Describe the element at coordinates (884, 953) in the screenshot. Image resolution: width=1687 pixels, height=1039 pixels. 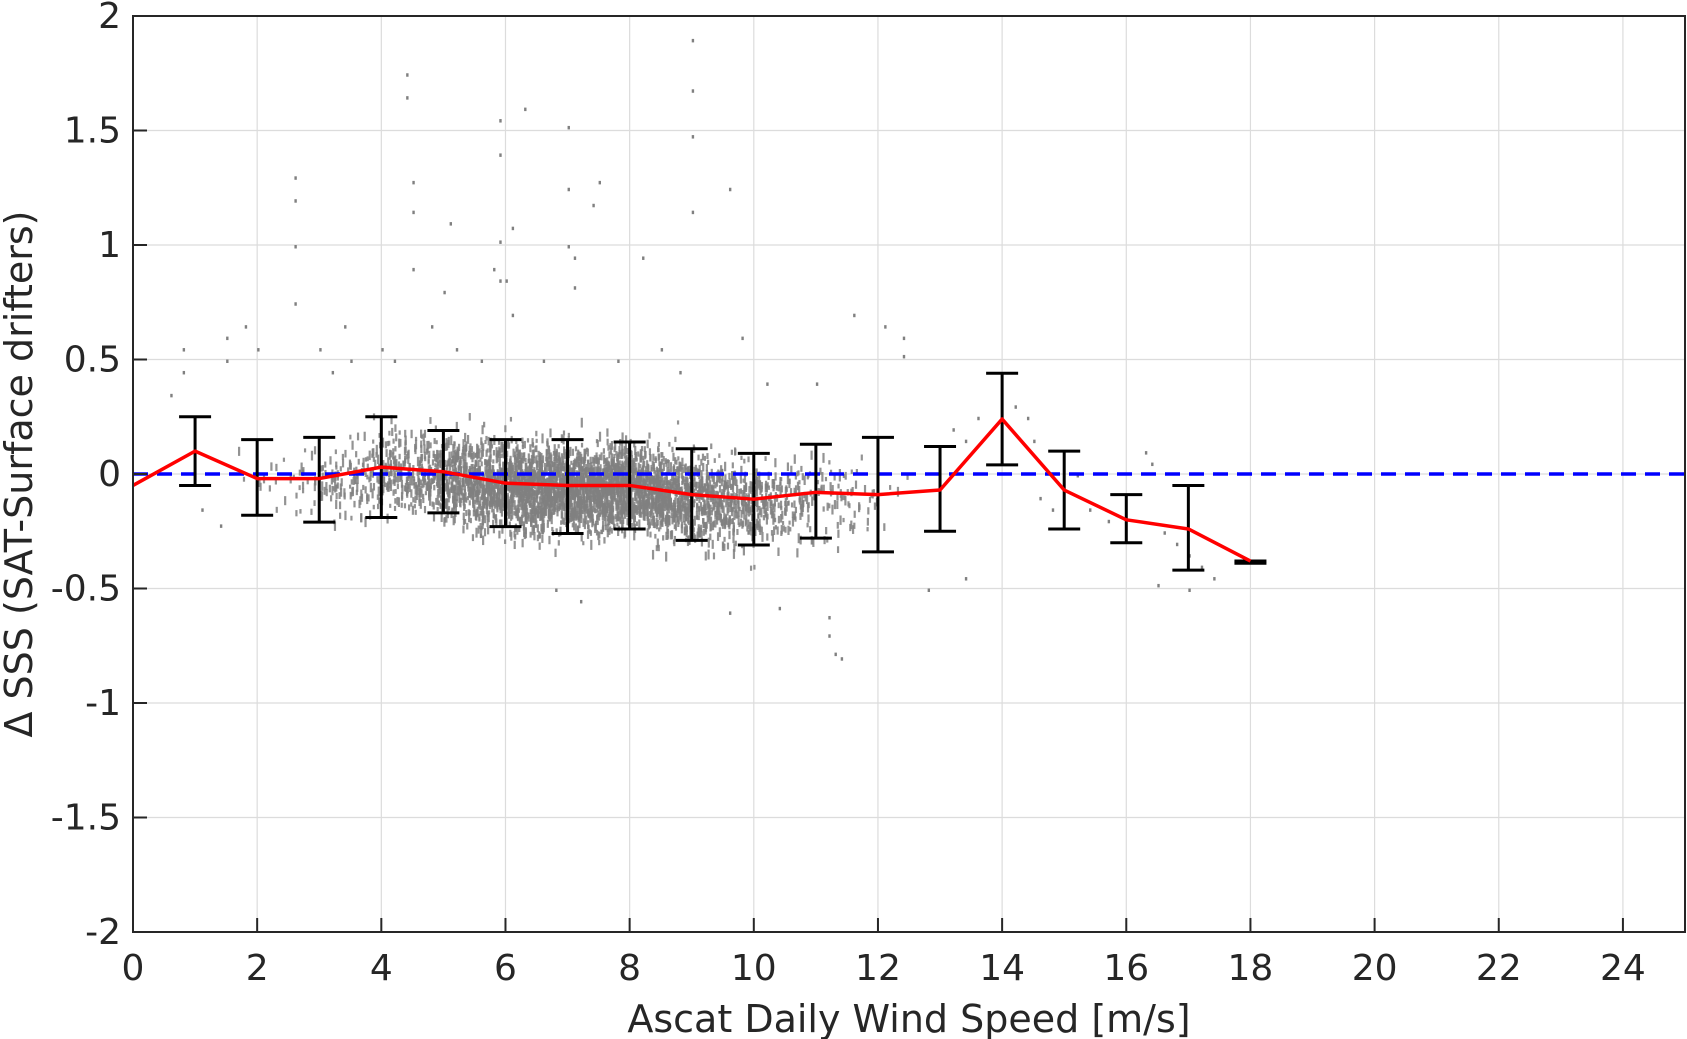
I see `x-axis-ticks: 0 2 4 6 8 10 12 14 16 18 20 22 24` at that location.